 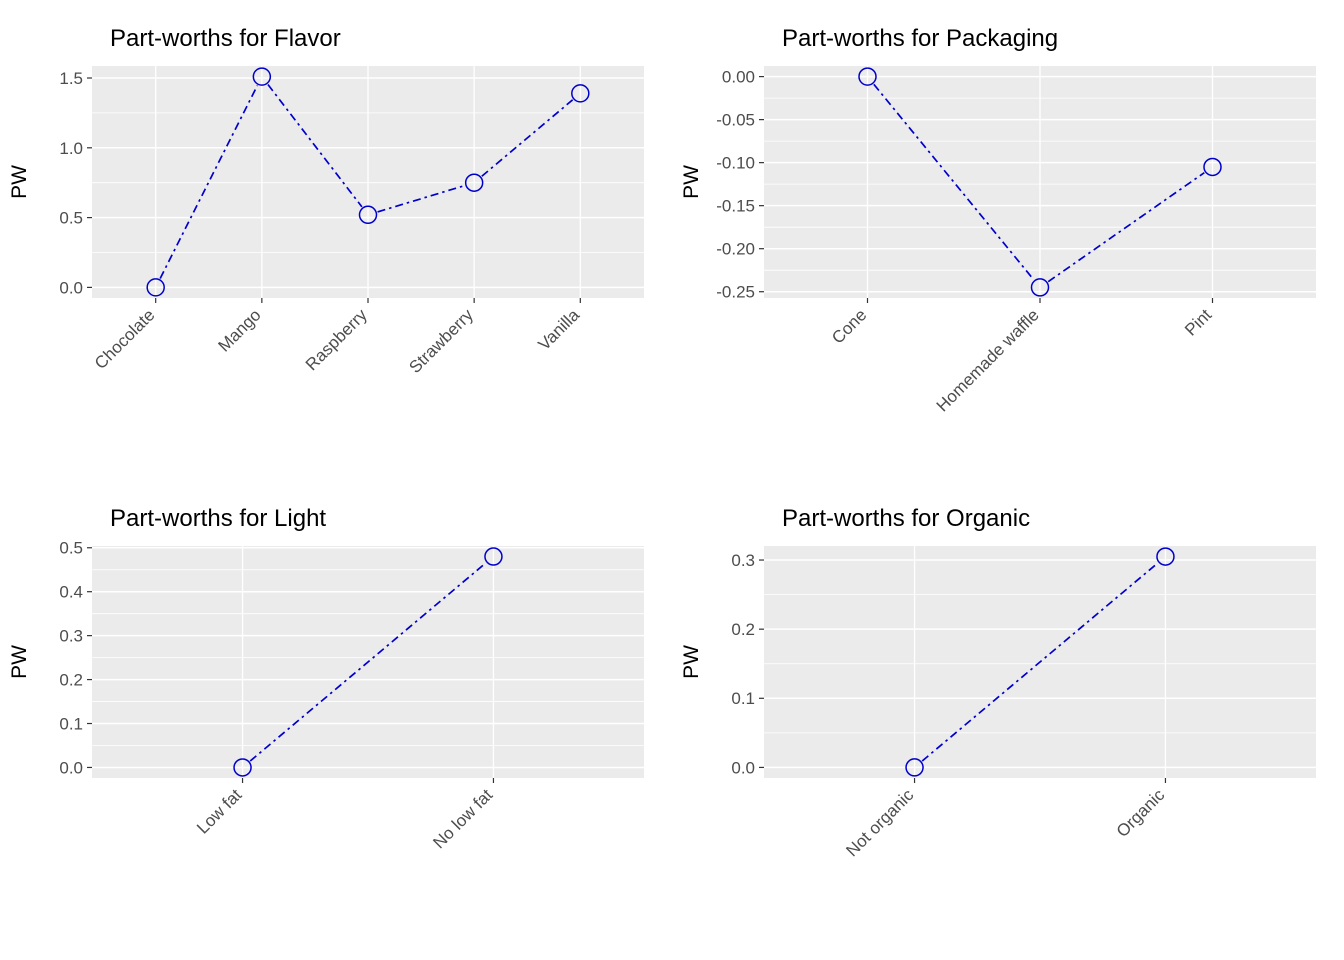 I want to click on chart-title: Part-worths for Flavor, so click(x=225, y=38).